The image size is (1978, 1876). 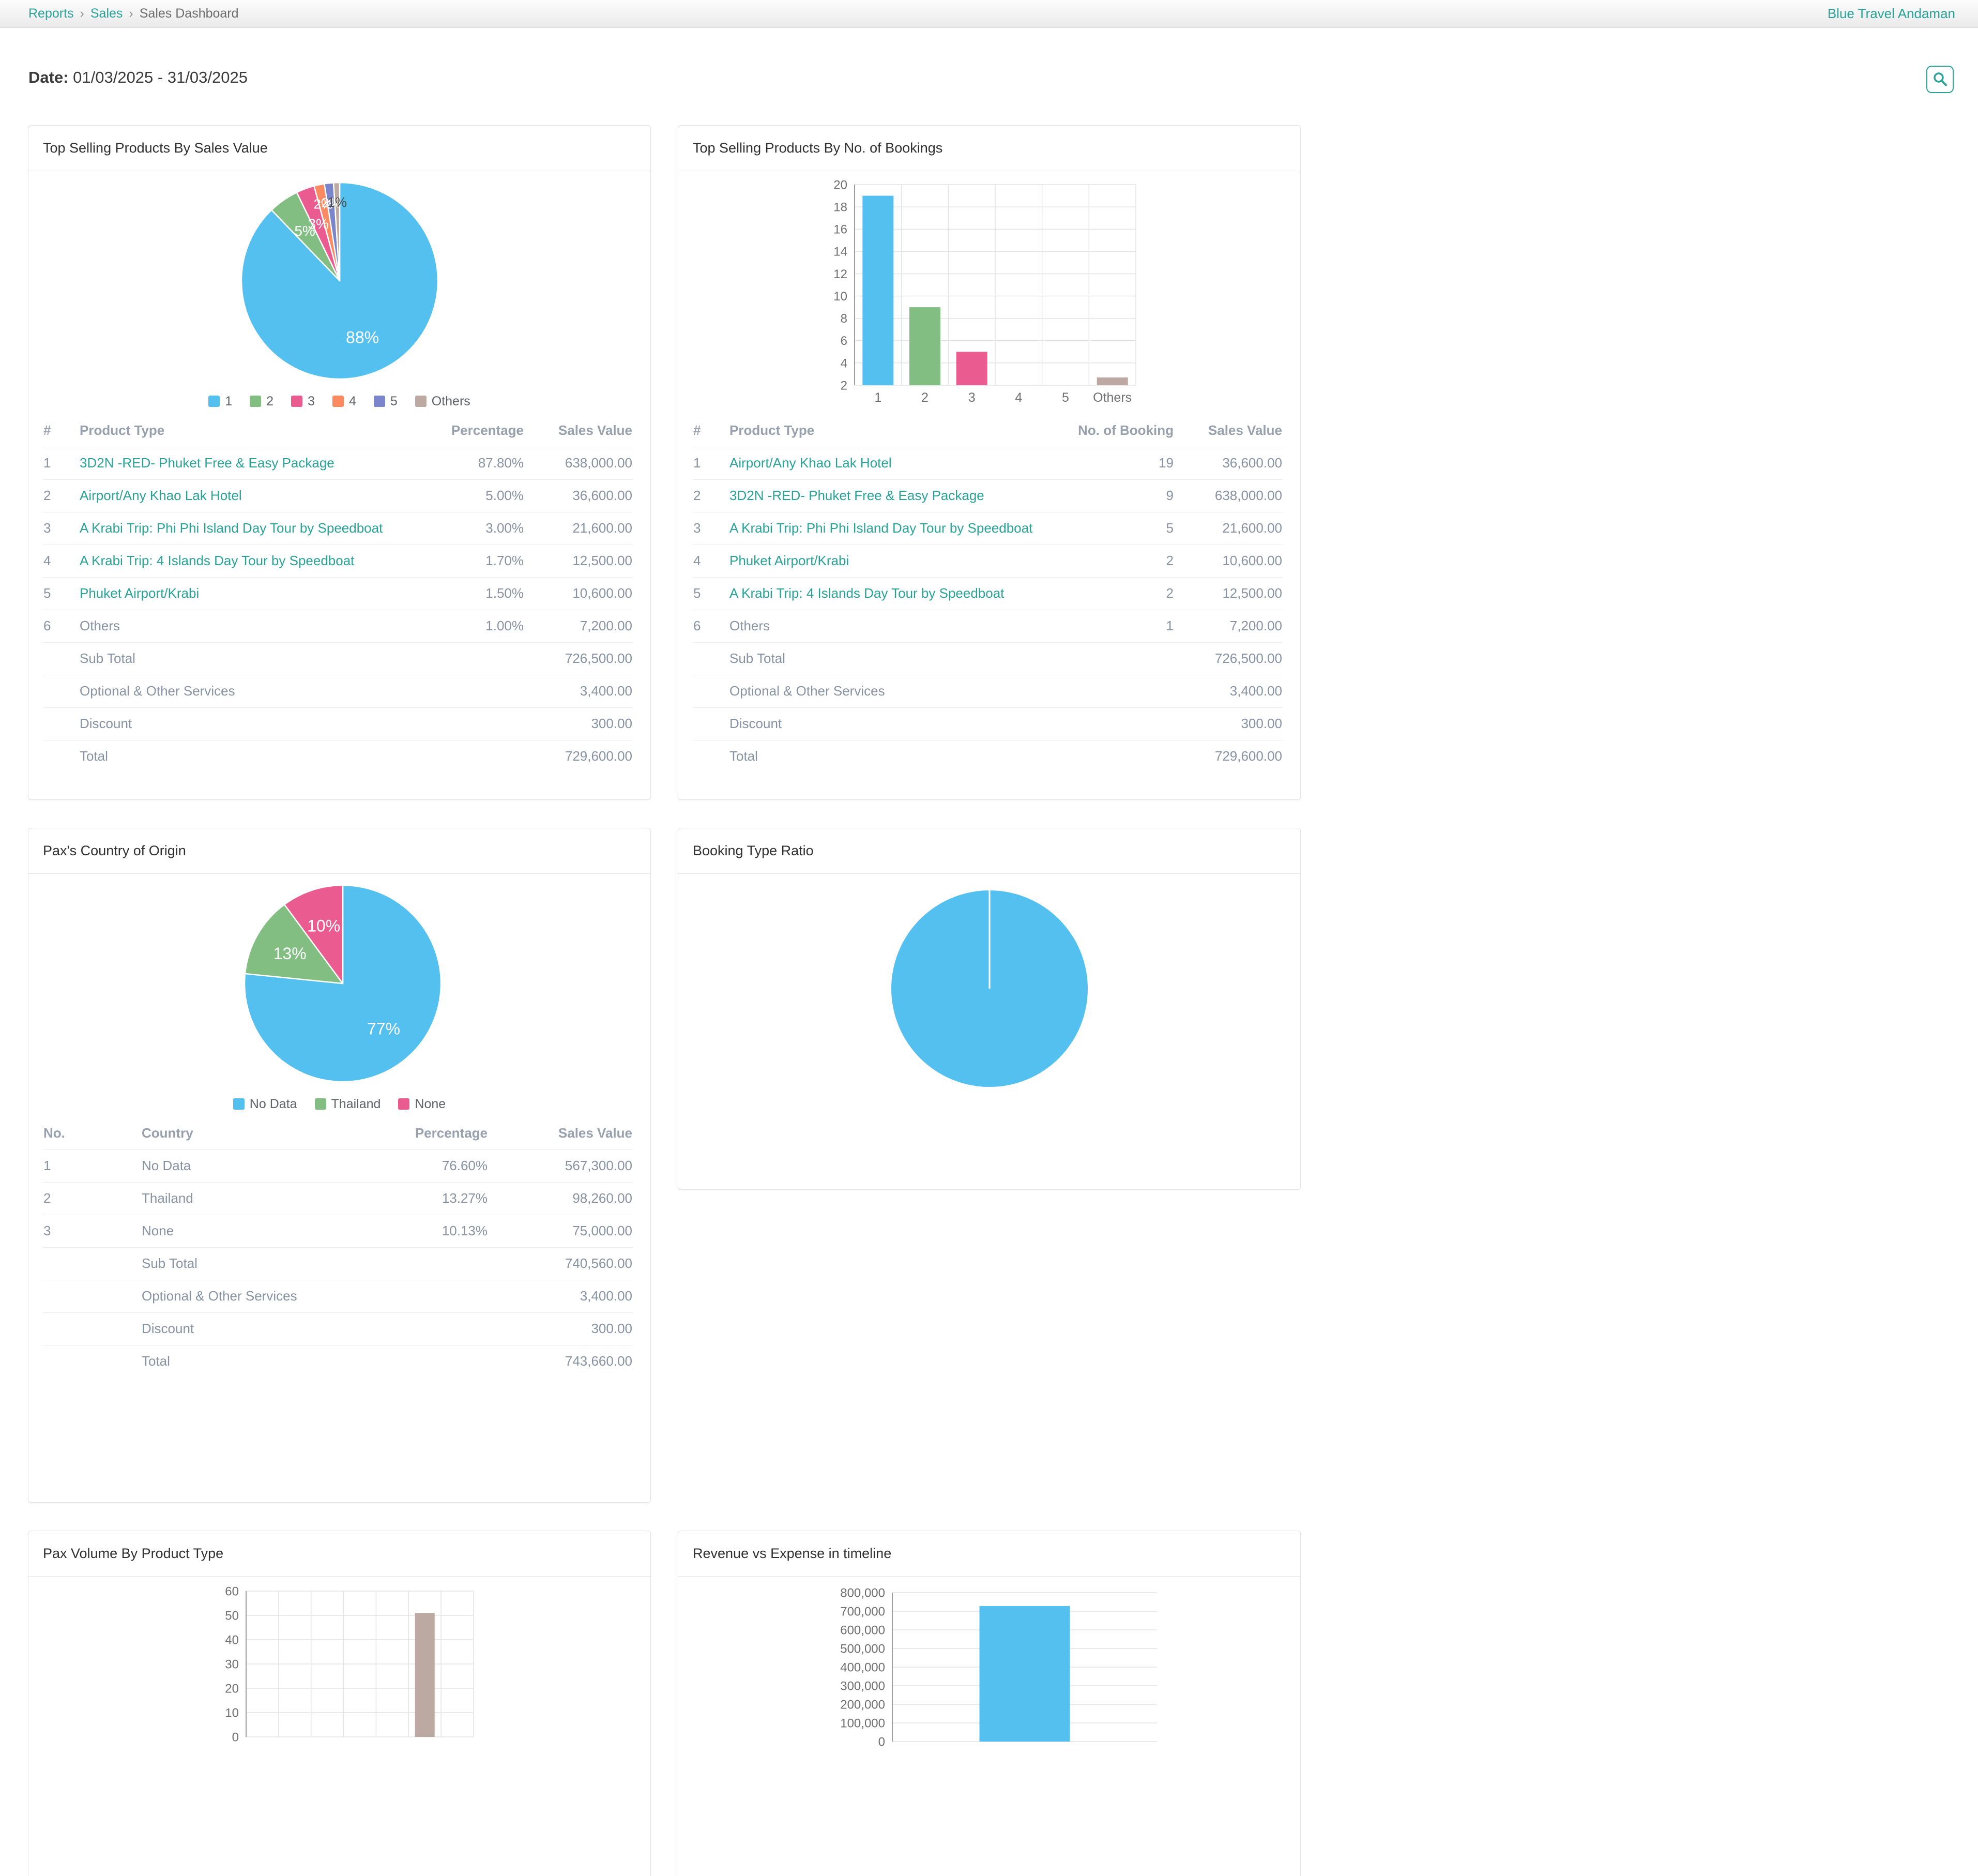 What do you see at coordinates (840, 230) in the screenshot?
I see `svg-text: 16` at bounding box center [840, 230].